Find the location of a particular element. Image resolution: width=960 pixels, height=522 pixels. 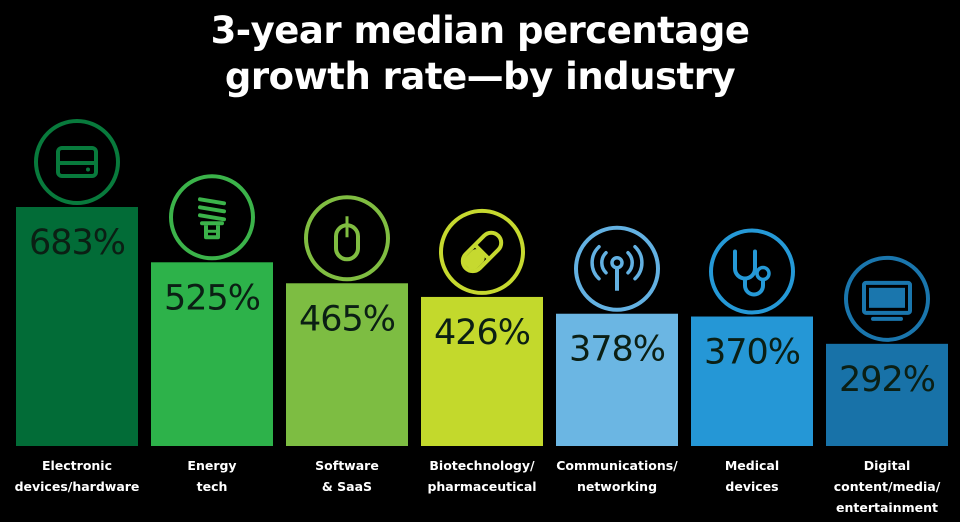

bar-value-label: 292% is located at coordinates (887, 380).